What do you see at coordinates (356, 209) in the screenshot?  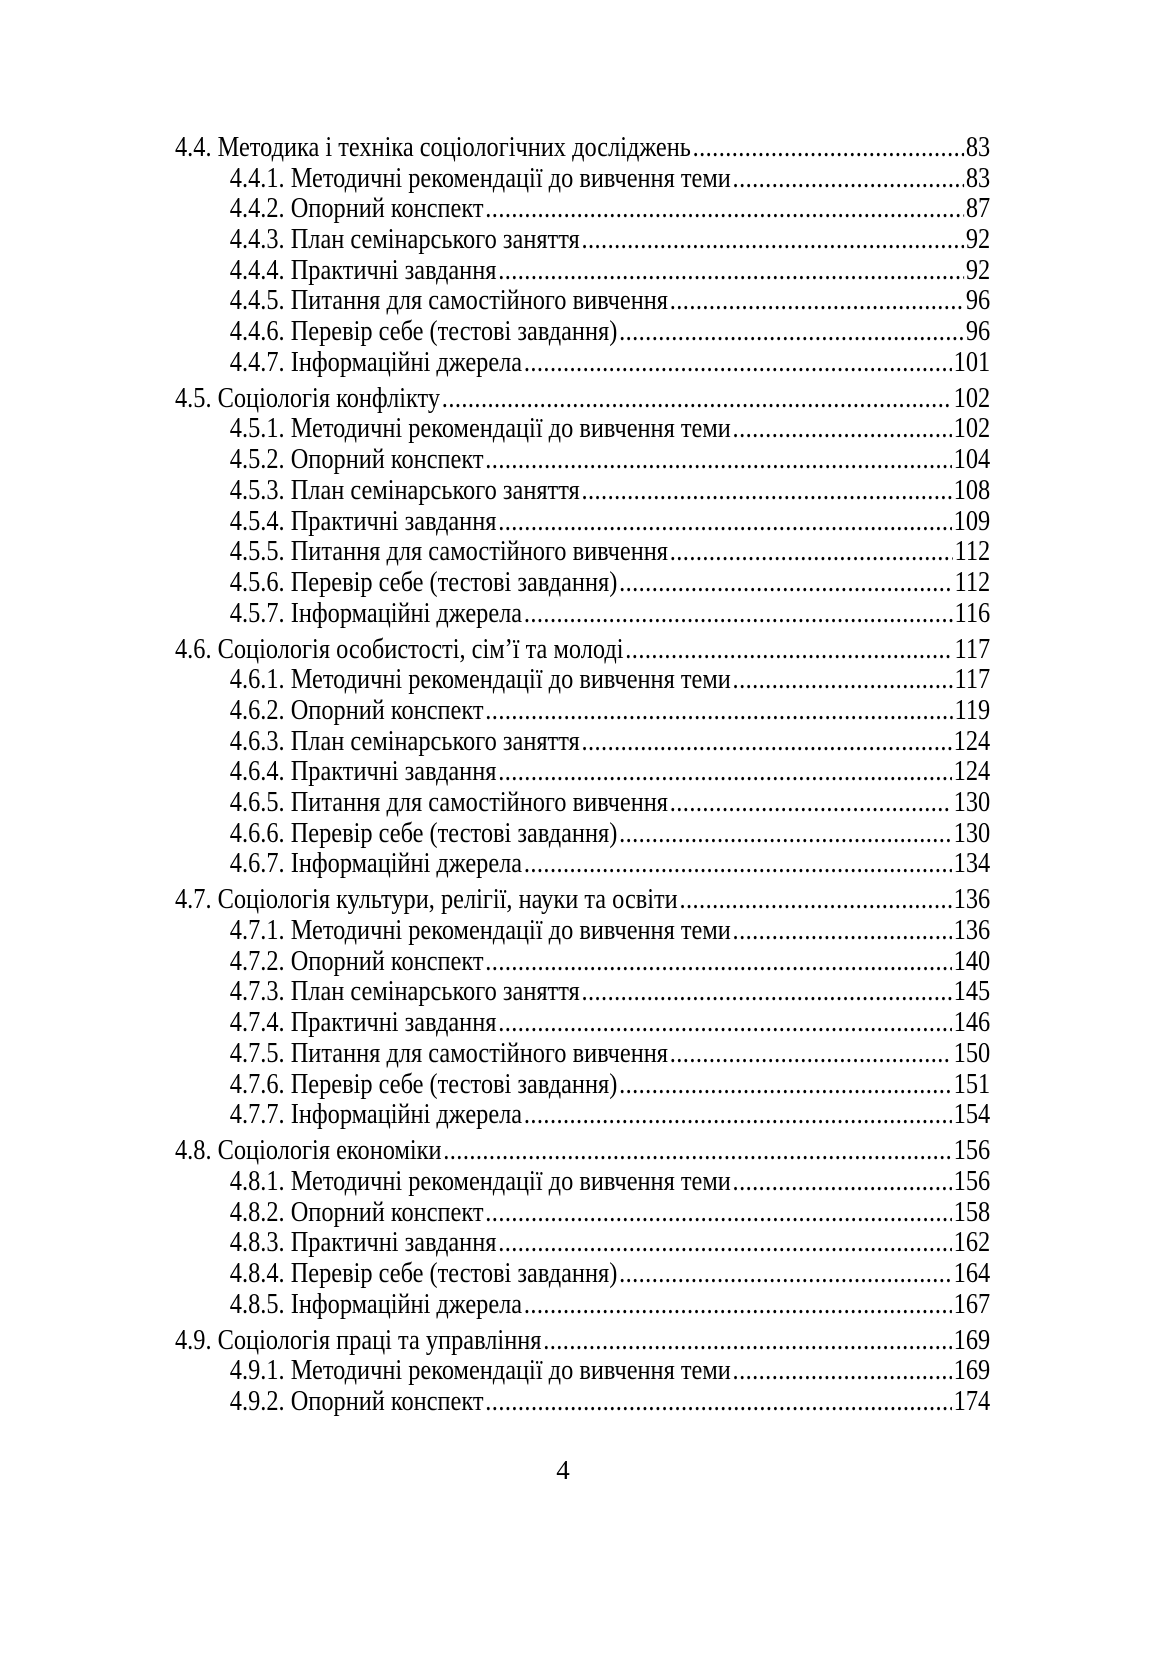 I see `toc-entry-title: 4.4.2. Опорний конспект` at bounding box center [356, 209].